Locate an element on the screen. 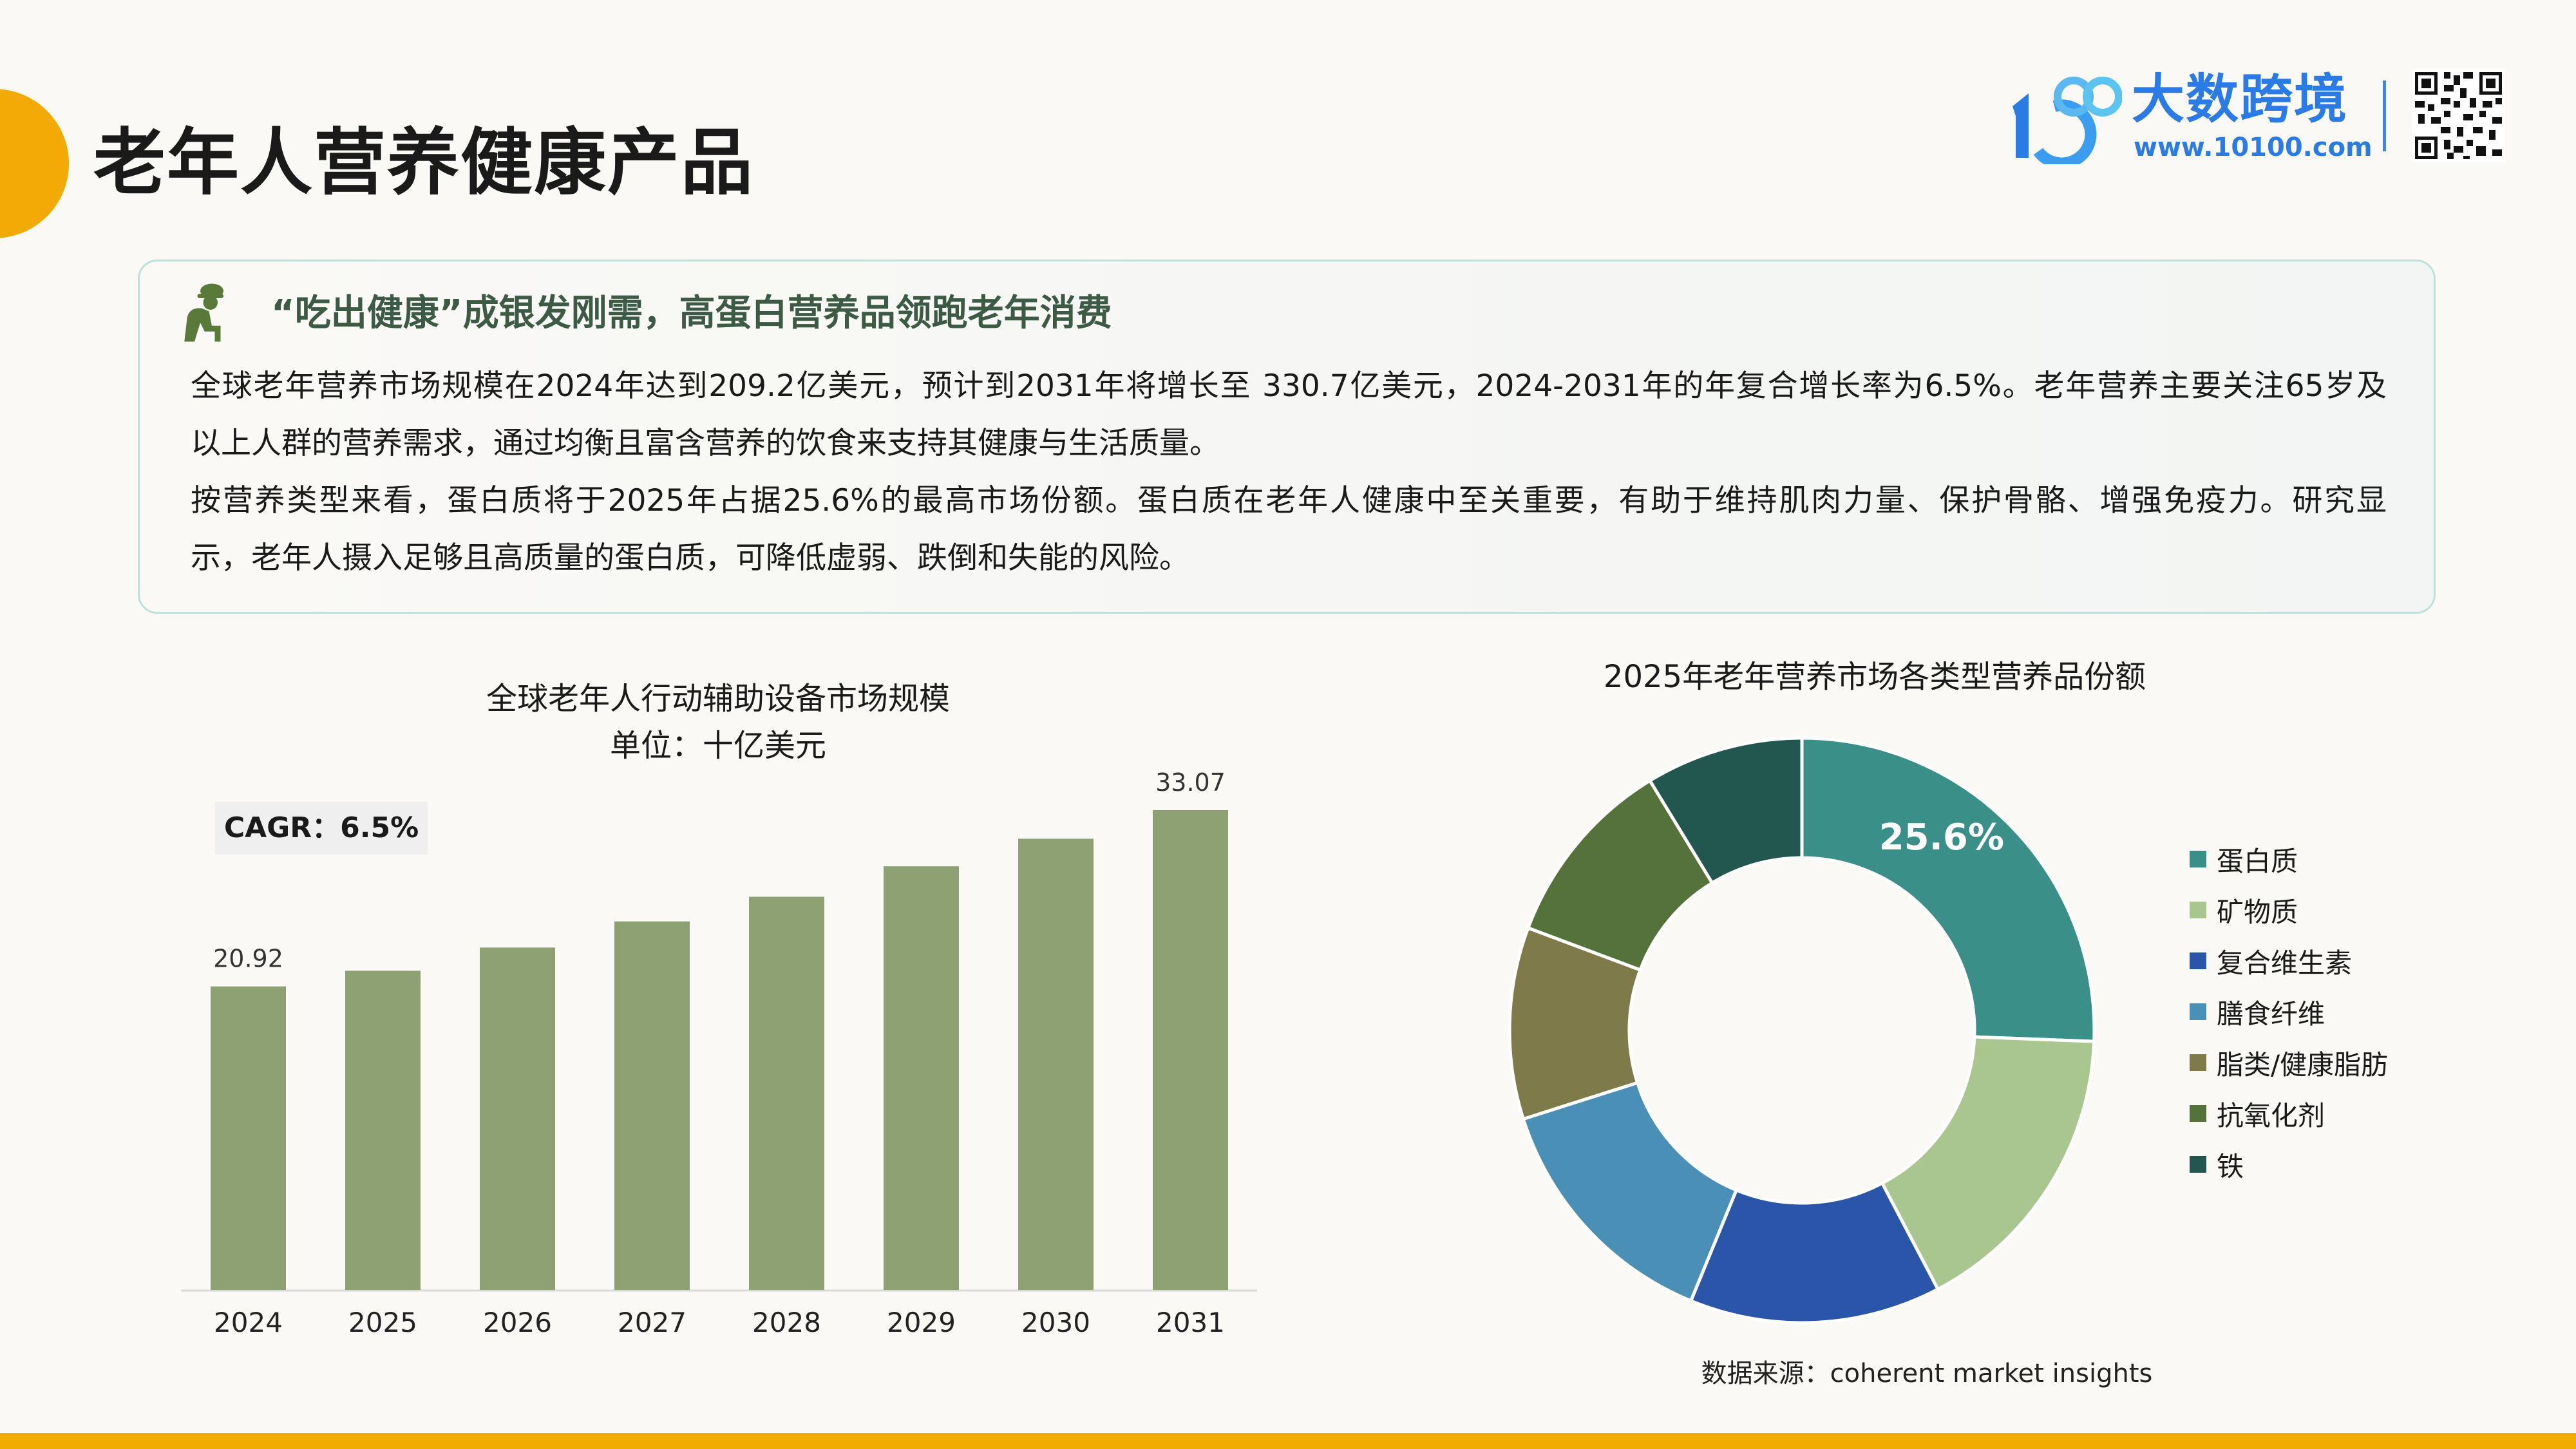 This screenshot has height=1449, width=2576. legend-item: 矿物质 is located at coordinates (2244, 910).